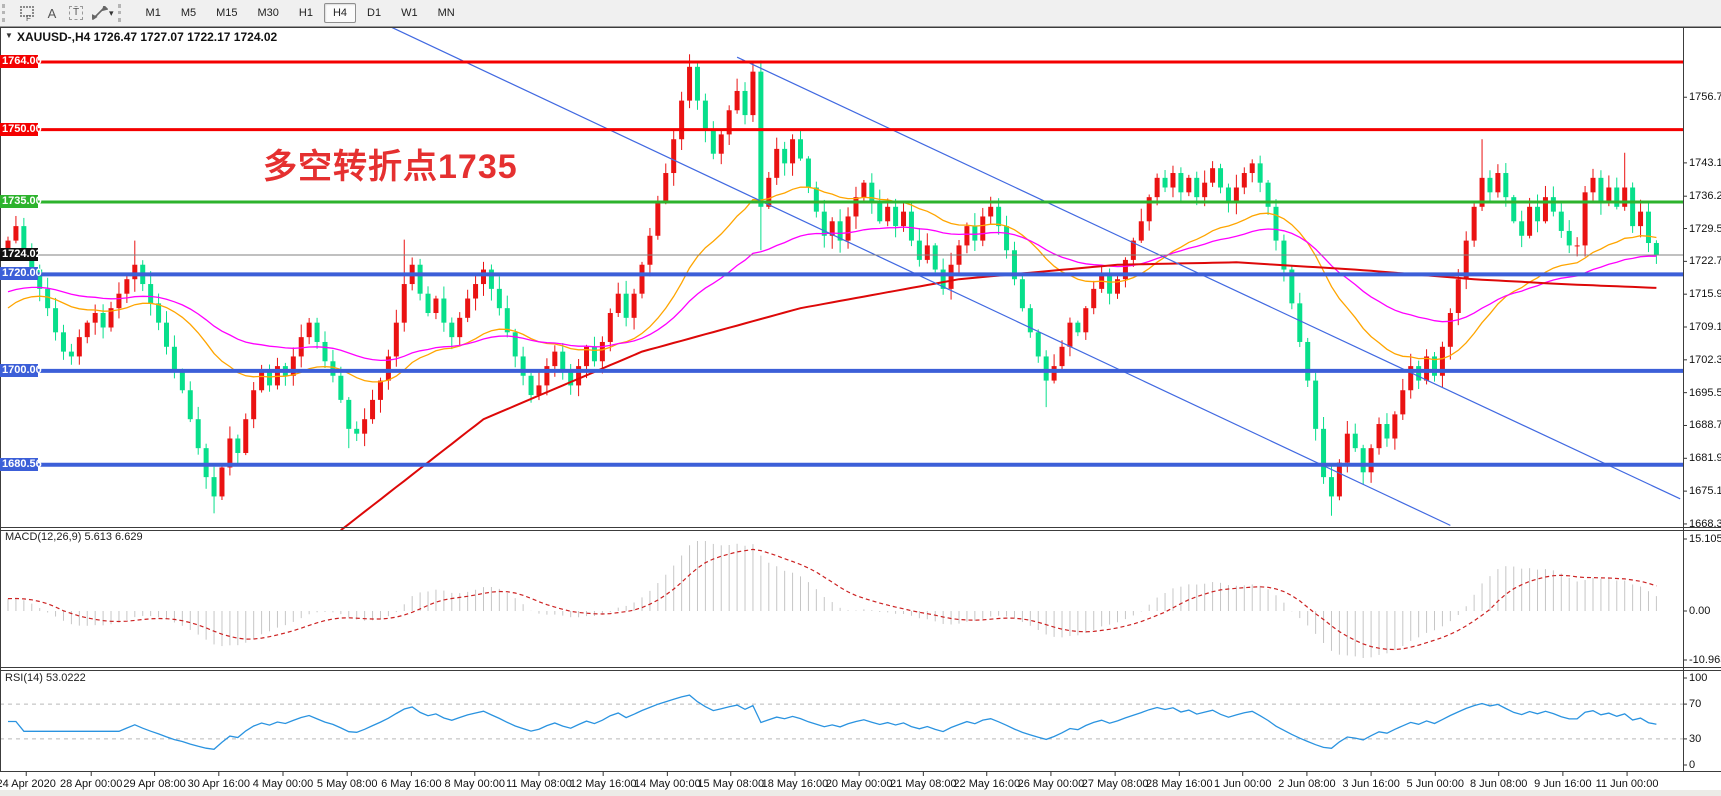 This screenshot has width=1721, height=796. Describe the element at coordinates (52, 13) in the screenshot. I see `text-a-icon-button: A` at that location.